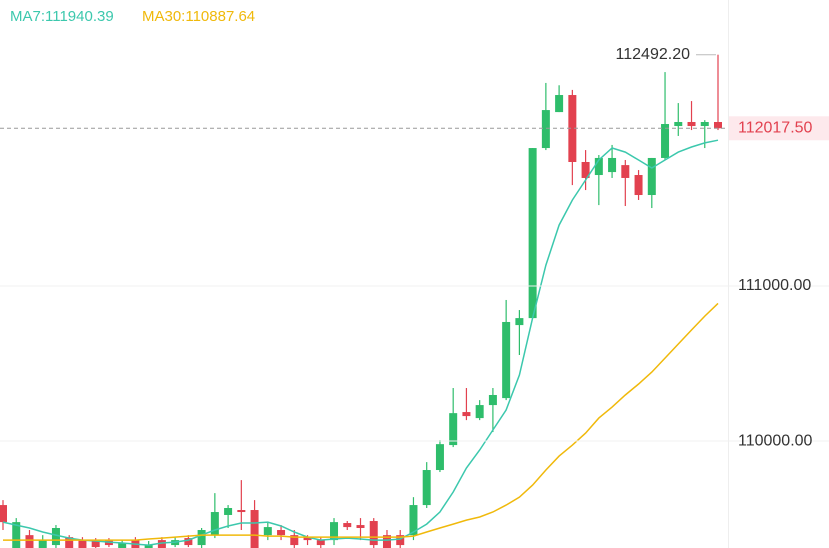 This screenshot has height=548, width=829. What do you see at coordinates (62, 16) in the screenshot?
I see `legend-ma7: MA7:111940.39` at bounding box center [62, 16].